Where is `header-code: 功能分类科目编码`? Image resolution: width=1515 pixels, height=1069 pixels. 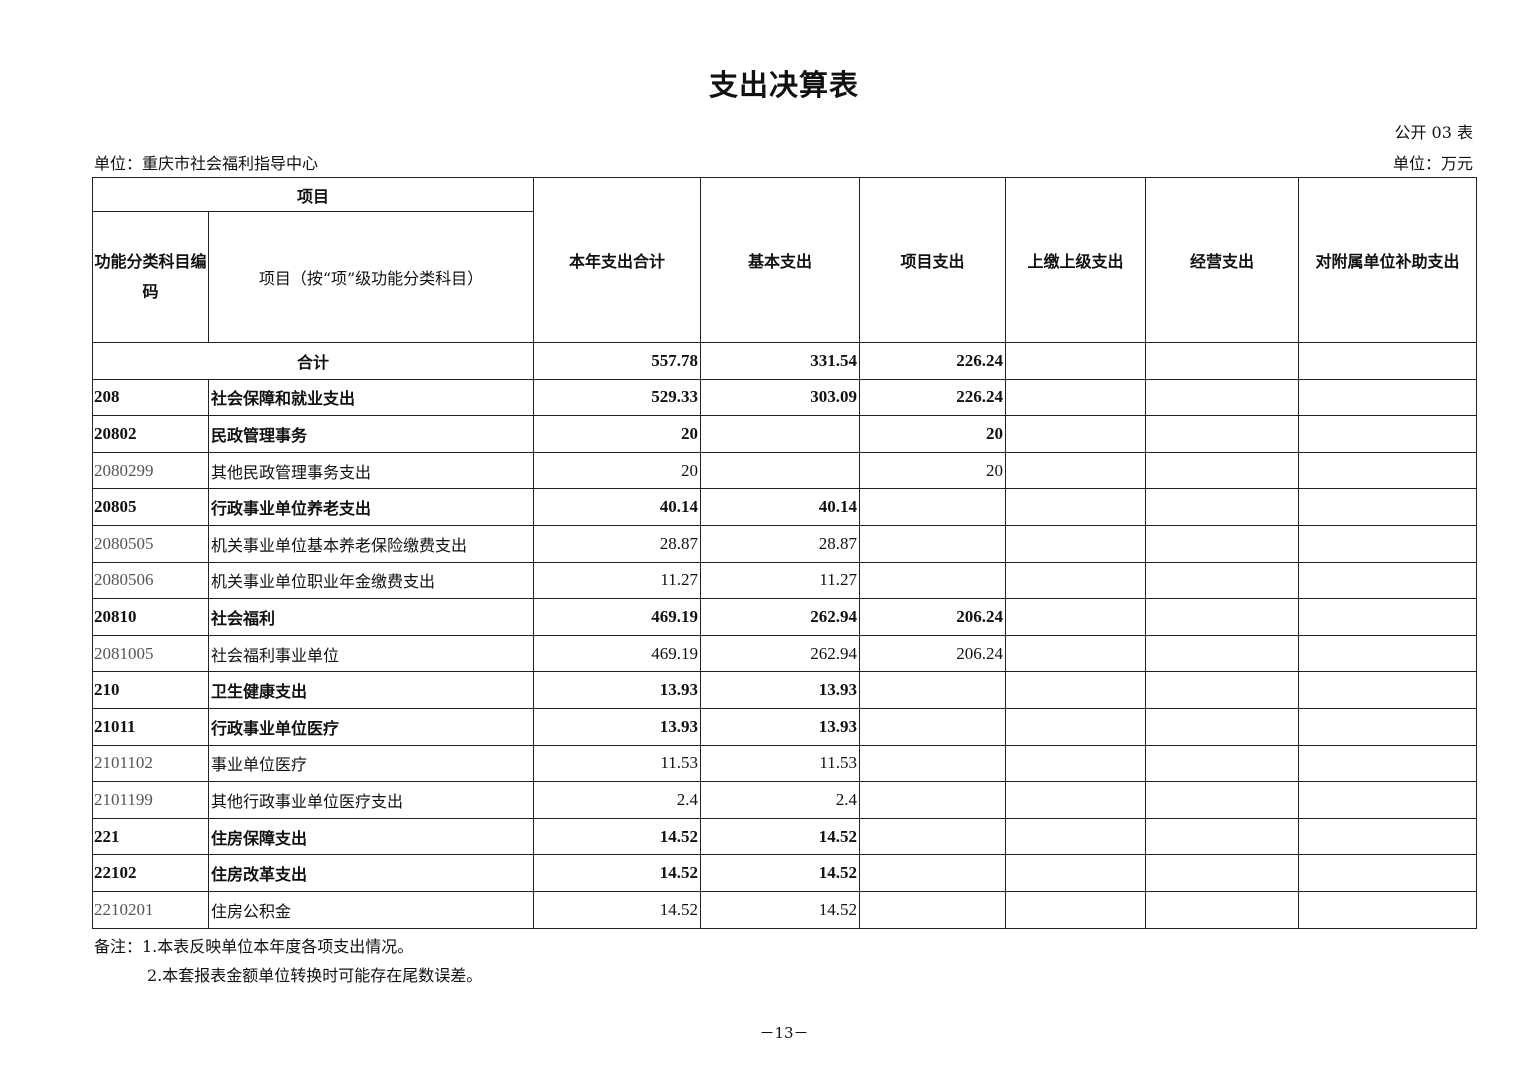 header-code: 功能分类科目编码 is located at coordinates (150, 277).